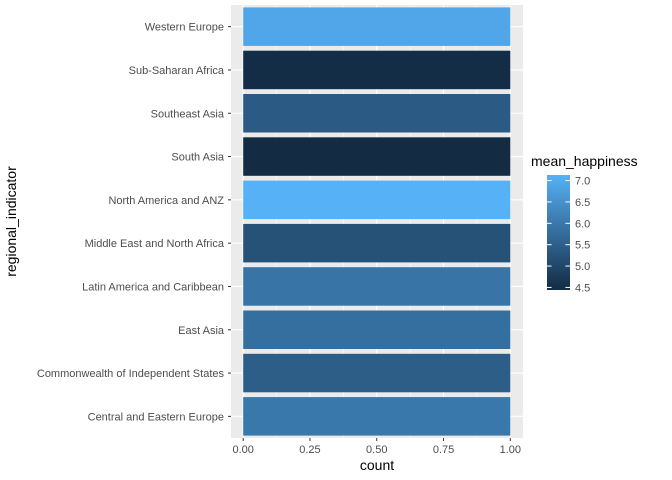  I want to click on y-tick-label: Middle East and North Africa, so click(155, 244).